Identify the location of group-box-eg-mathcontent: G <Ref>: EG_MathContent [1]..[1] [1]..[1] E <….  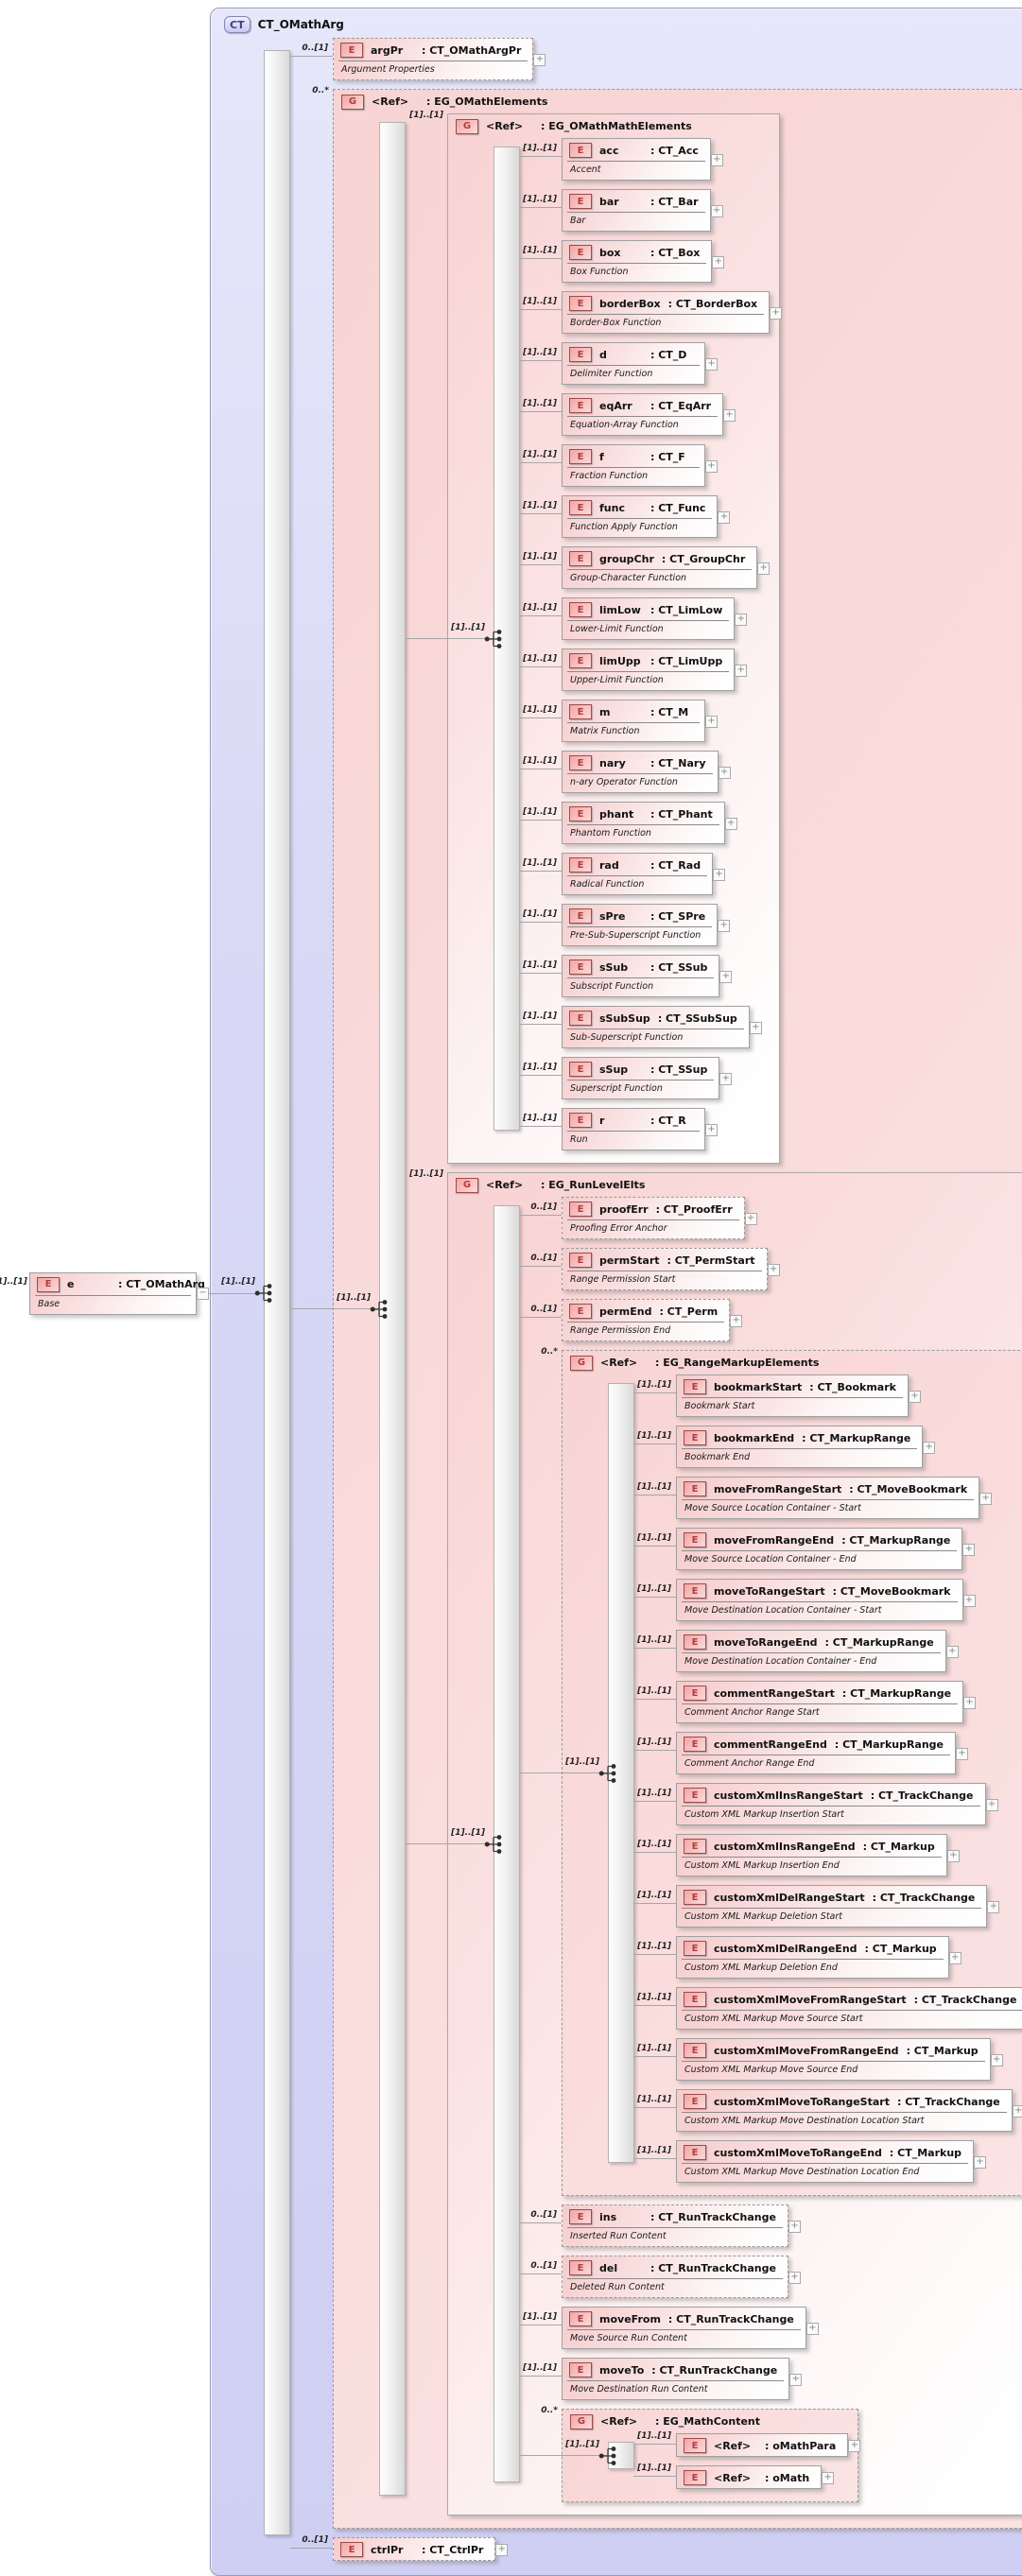
(690, 2455).